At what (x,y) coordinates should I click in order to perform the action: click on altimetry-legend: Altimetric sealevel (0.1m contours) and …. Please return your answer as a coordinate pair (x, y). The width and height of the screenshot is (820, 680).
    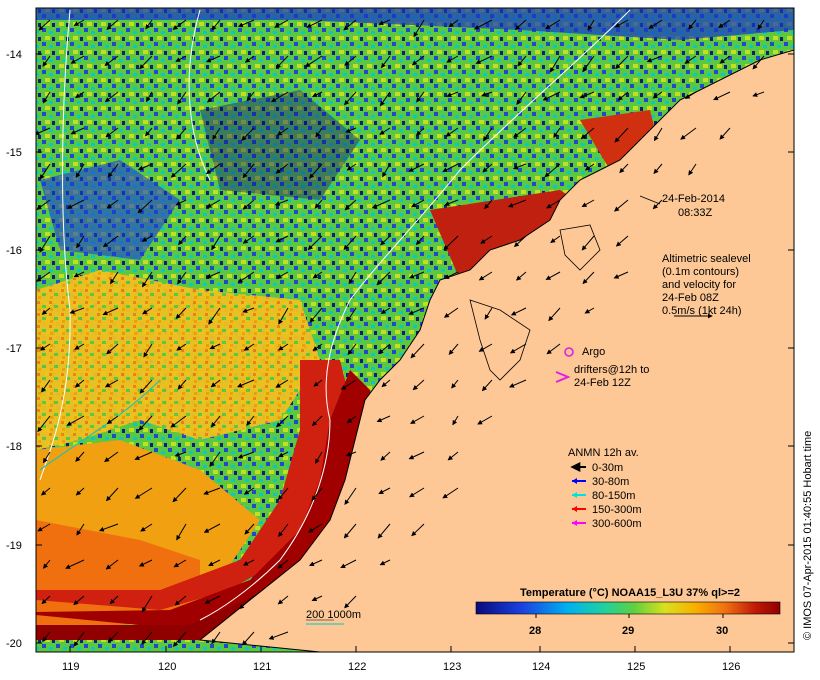
    Looking at the image, I should click on (706, 286).